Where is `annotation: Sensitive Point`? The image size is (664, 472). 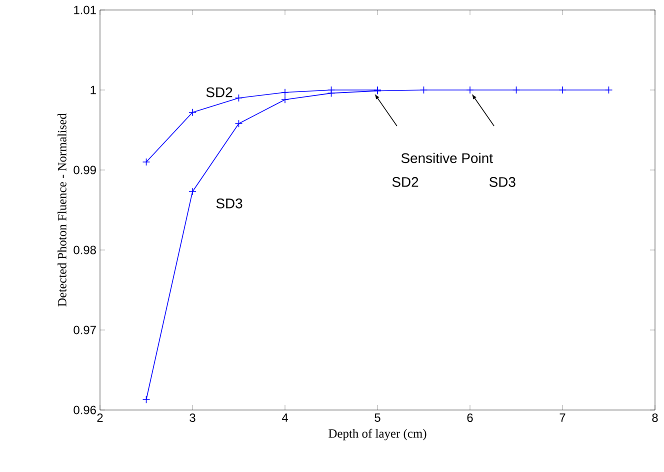 annotation: Sensitive Point is located at coordinates (447, 158).